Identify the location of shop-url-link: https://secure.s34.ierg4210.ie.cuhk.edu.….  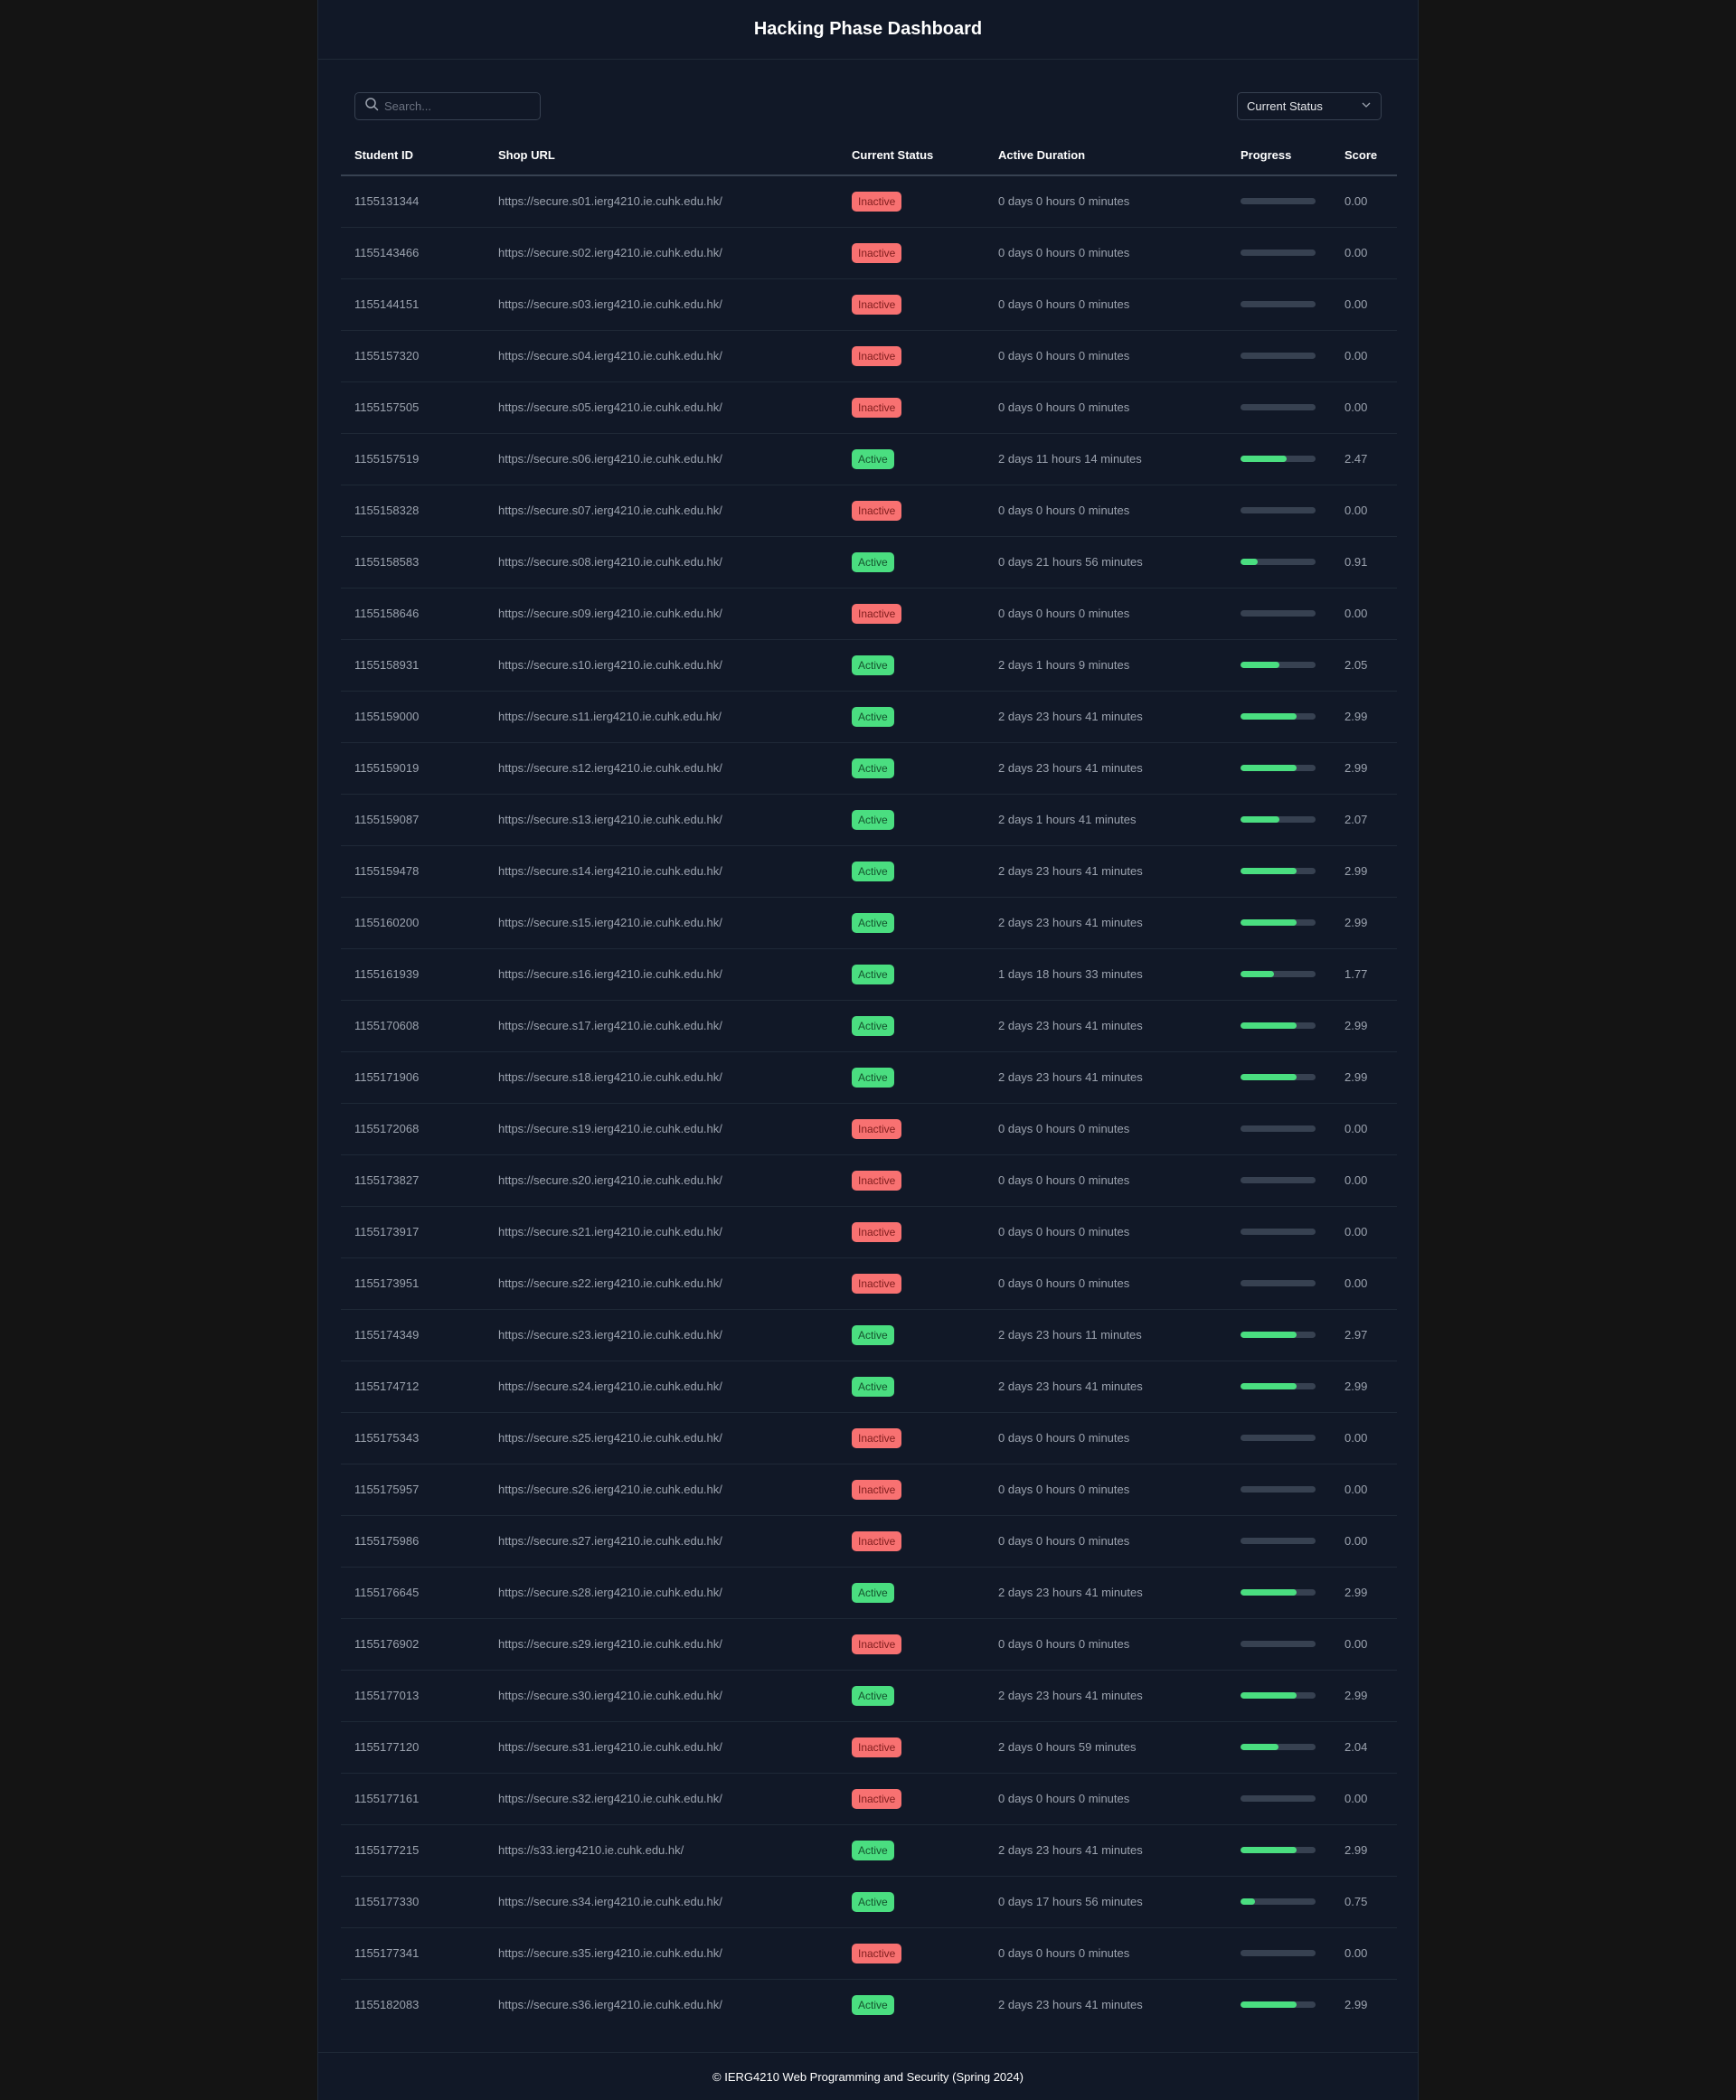
(661, 1902).